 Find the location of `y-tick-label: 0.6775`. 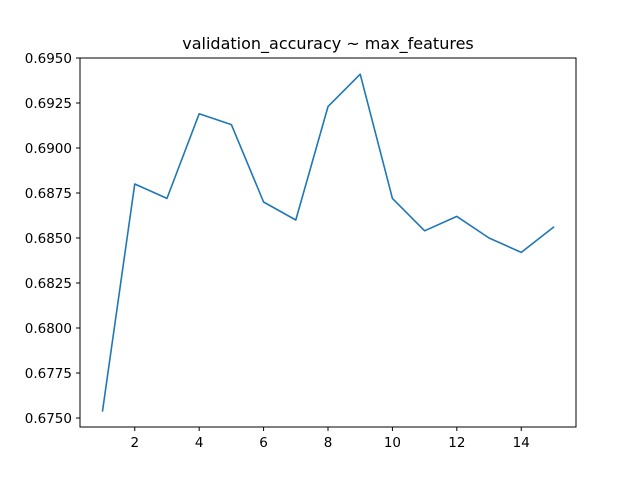

y-tick-label: 0.6775 is located at coordinates (48, 374).